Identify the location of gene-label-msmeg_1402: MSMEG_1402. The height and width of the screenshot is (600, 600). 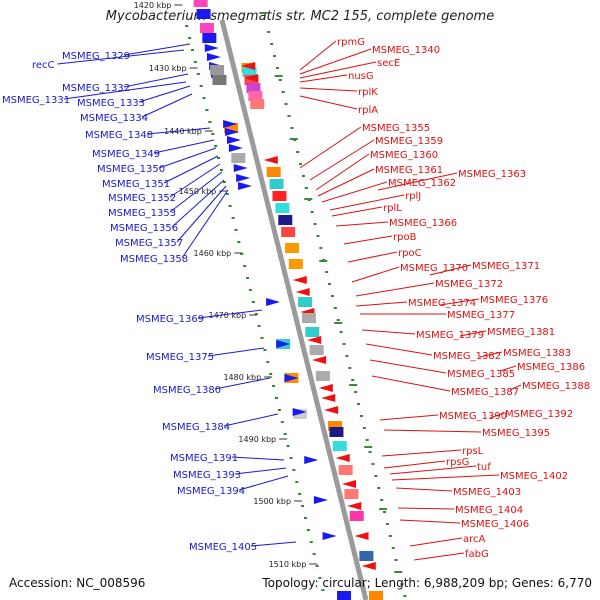
(534, 476).